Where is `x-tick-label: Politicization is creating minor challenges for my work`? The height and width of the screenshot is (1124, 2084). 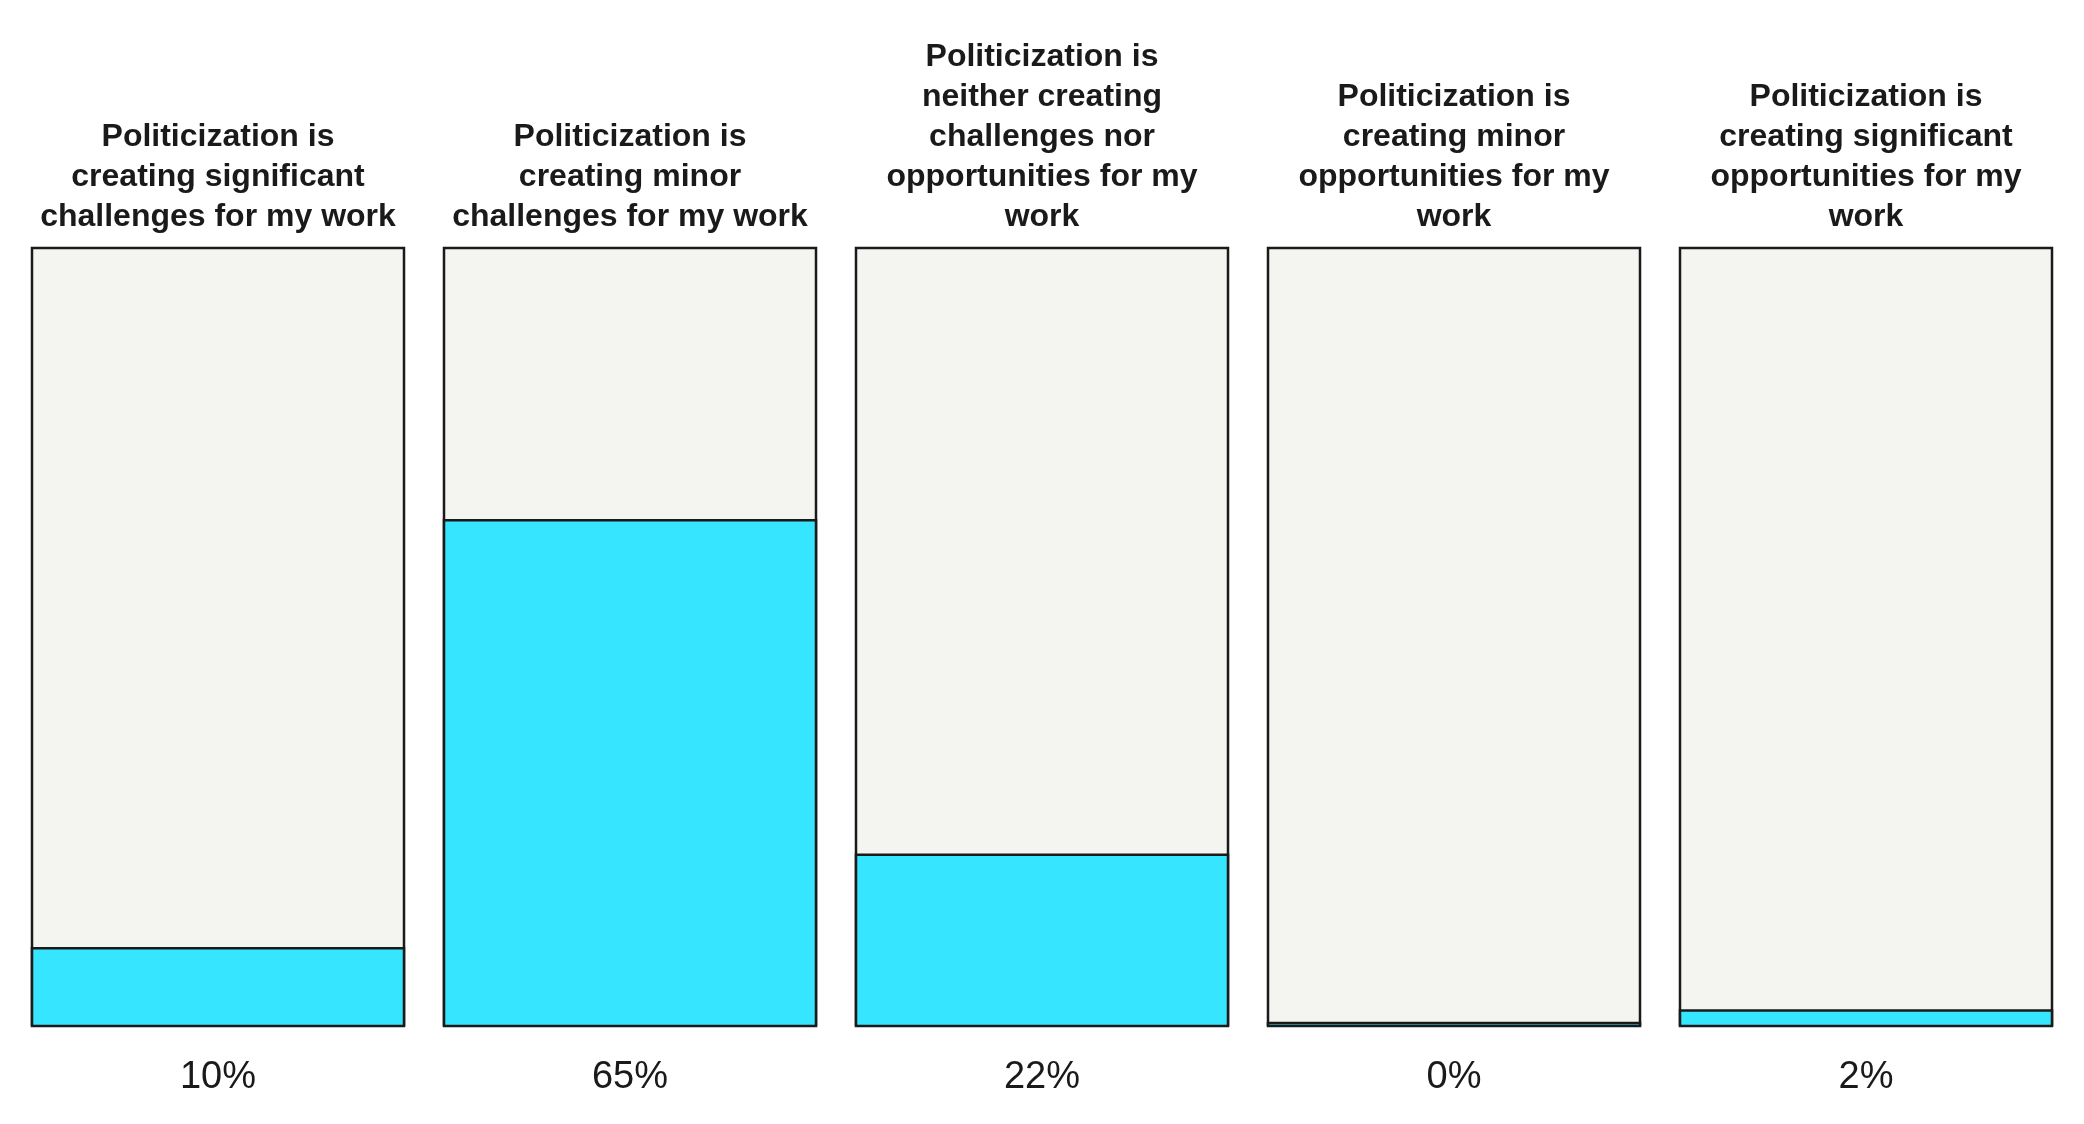 x-tick-label: Politicization is creating minor challenges for my work is located at coordinates (630, 175).